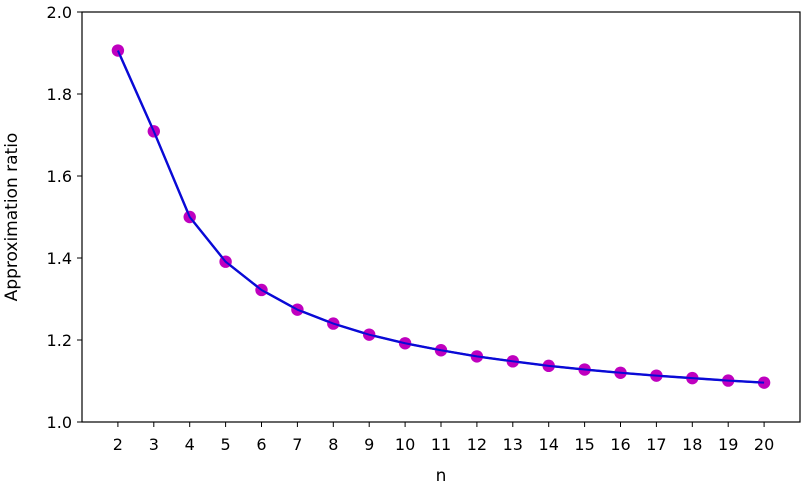 The width and height of the screenshot is (803, 484). I want to click on x-tick-label: 6, so click(261, 444).